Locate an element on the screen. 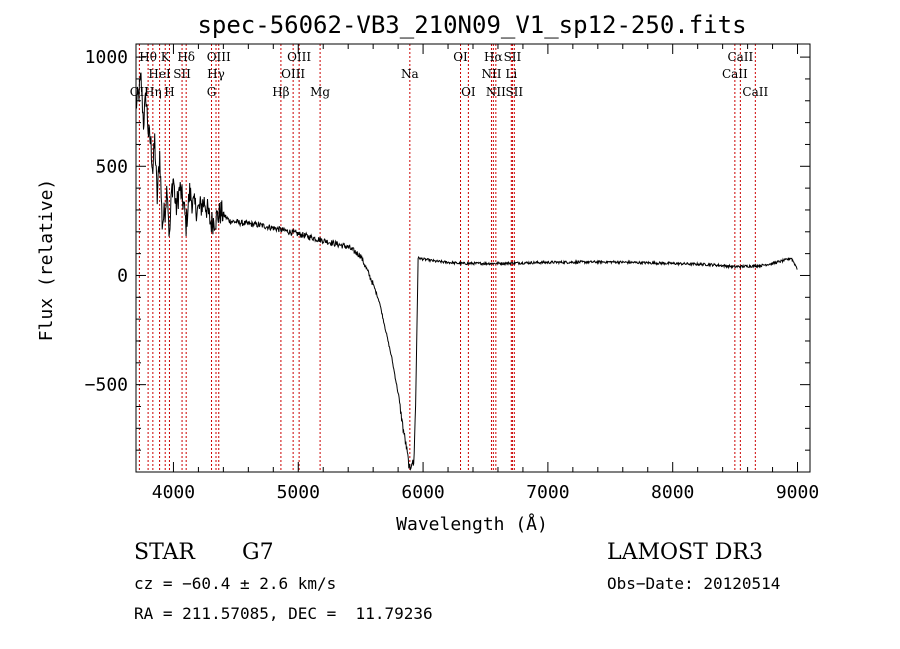 Image resolution: width=900 pixels, height=649 pixels. spectral-line-label: Mg is located at coordinates (320, 92).